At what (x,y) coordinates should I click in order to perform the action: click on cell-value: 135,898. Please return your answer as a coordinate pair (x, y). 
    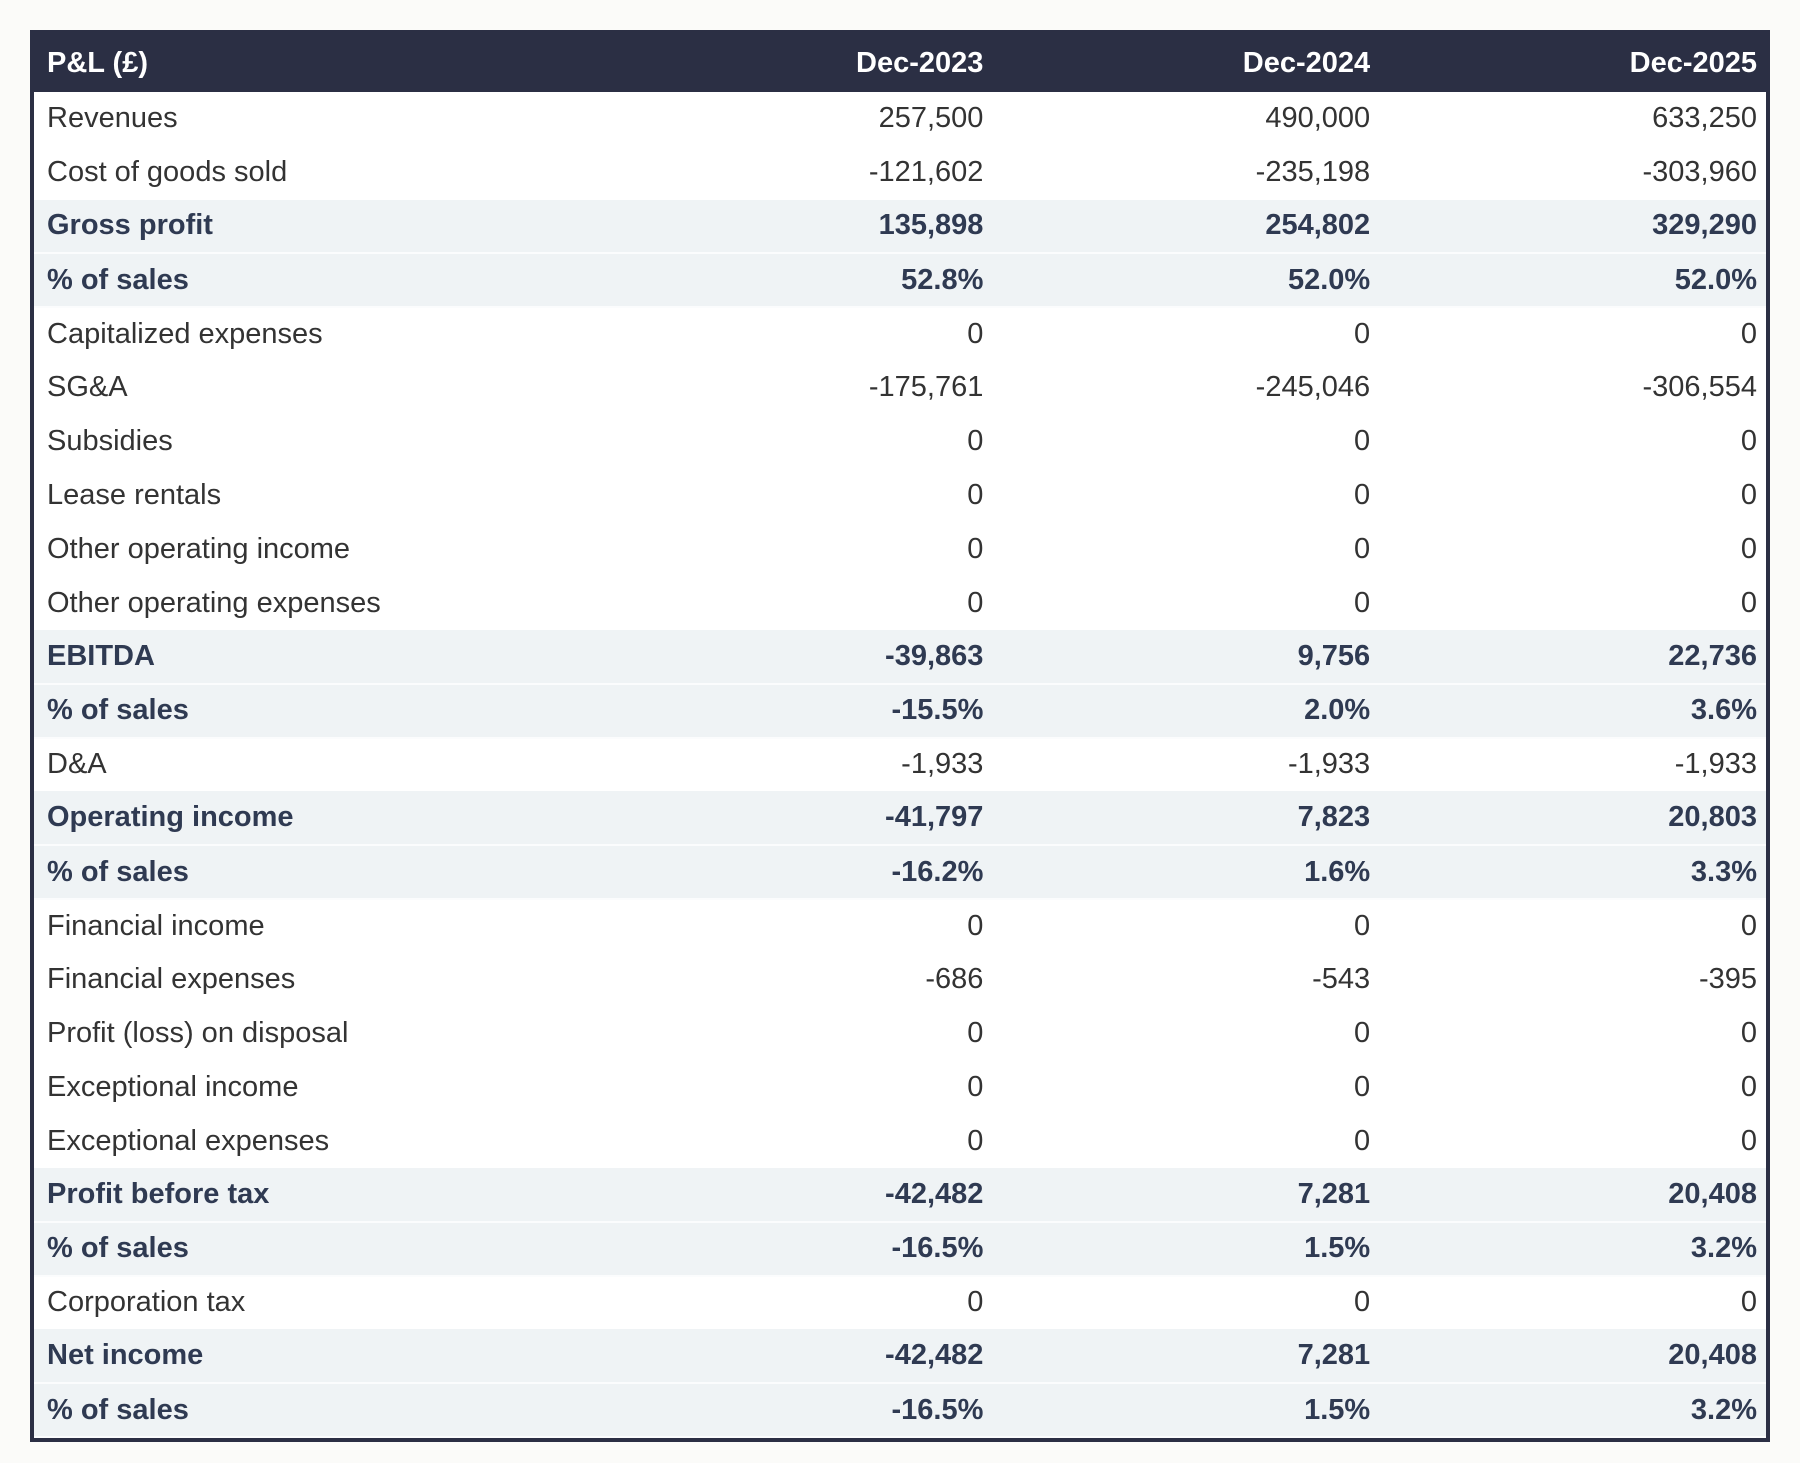
    Looking at the image, I should click on (799, 227).